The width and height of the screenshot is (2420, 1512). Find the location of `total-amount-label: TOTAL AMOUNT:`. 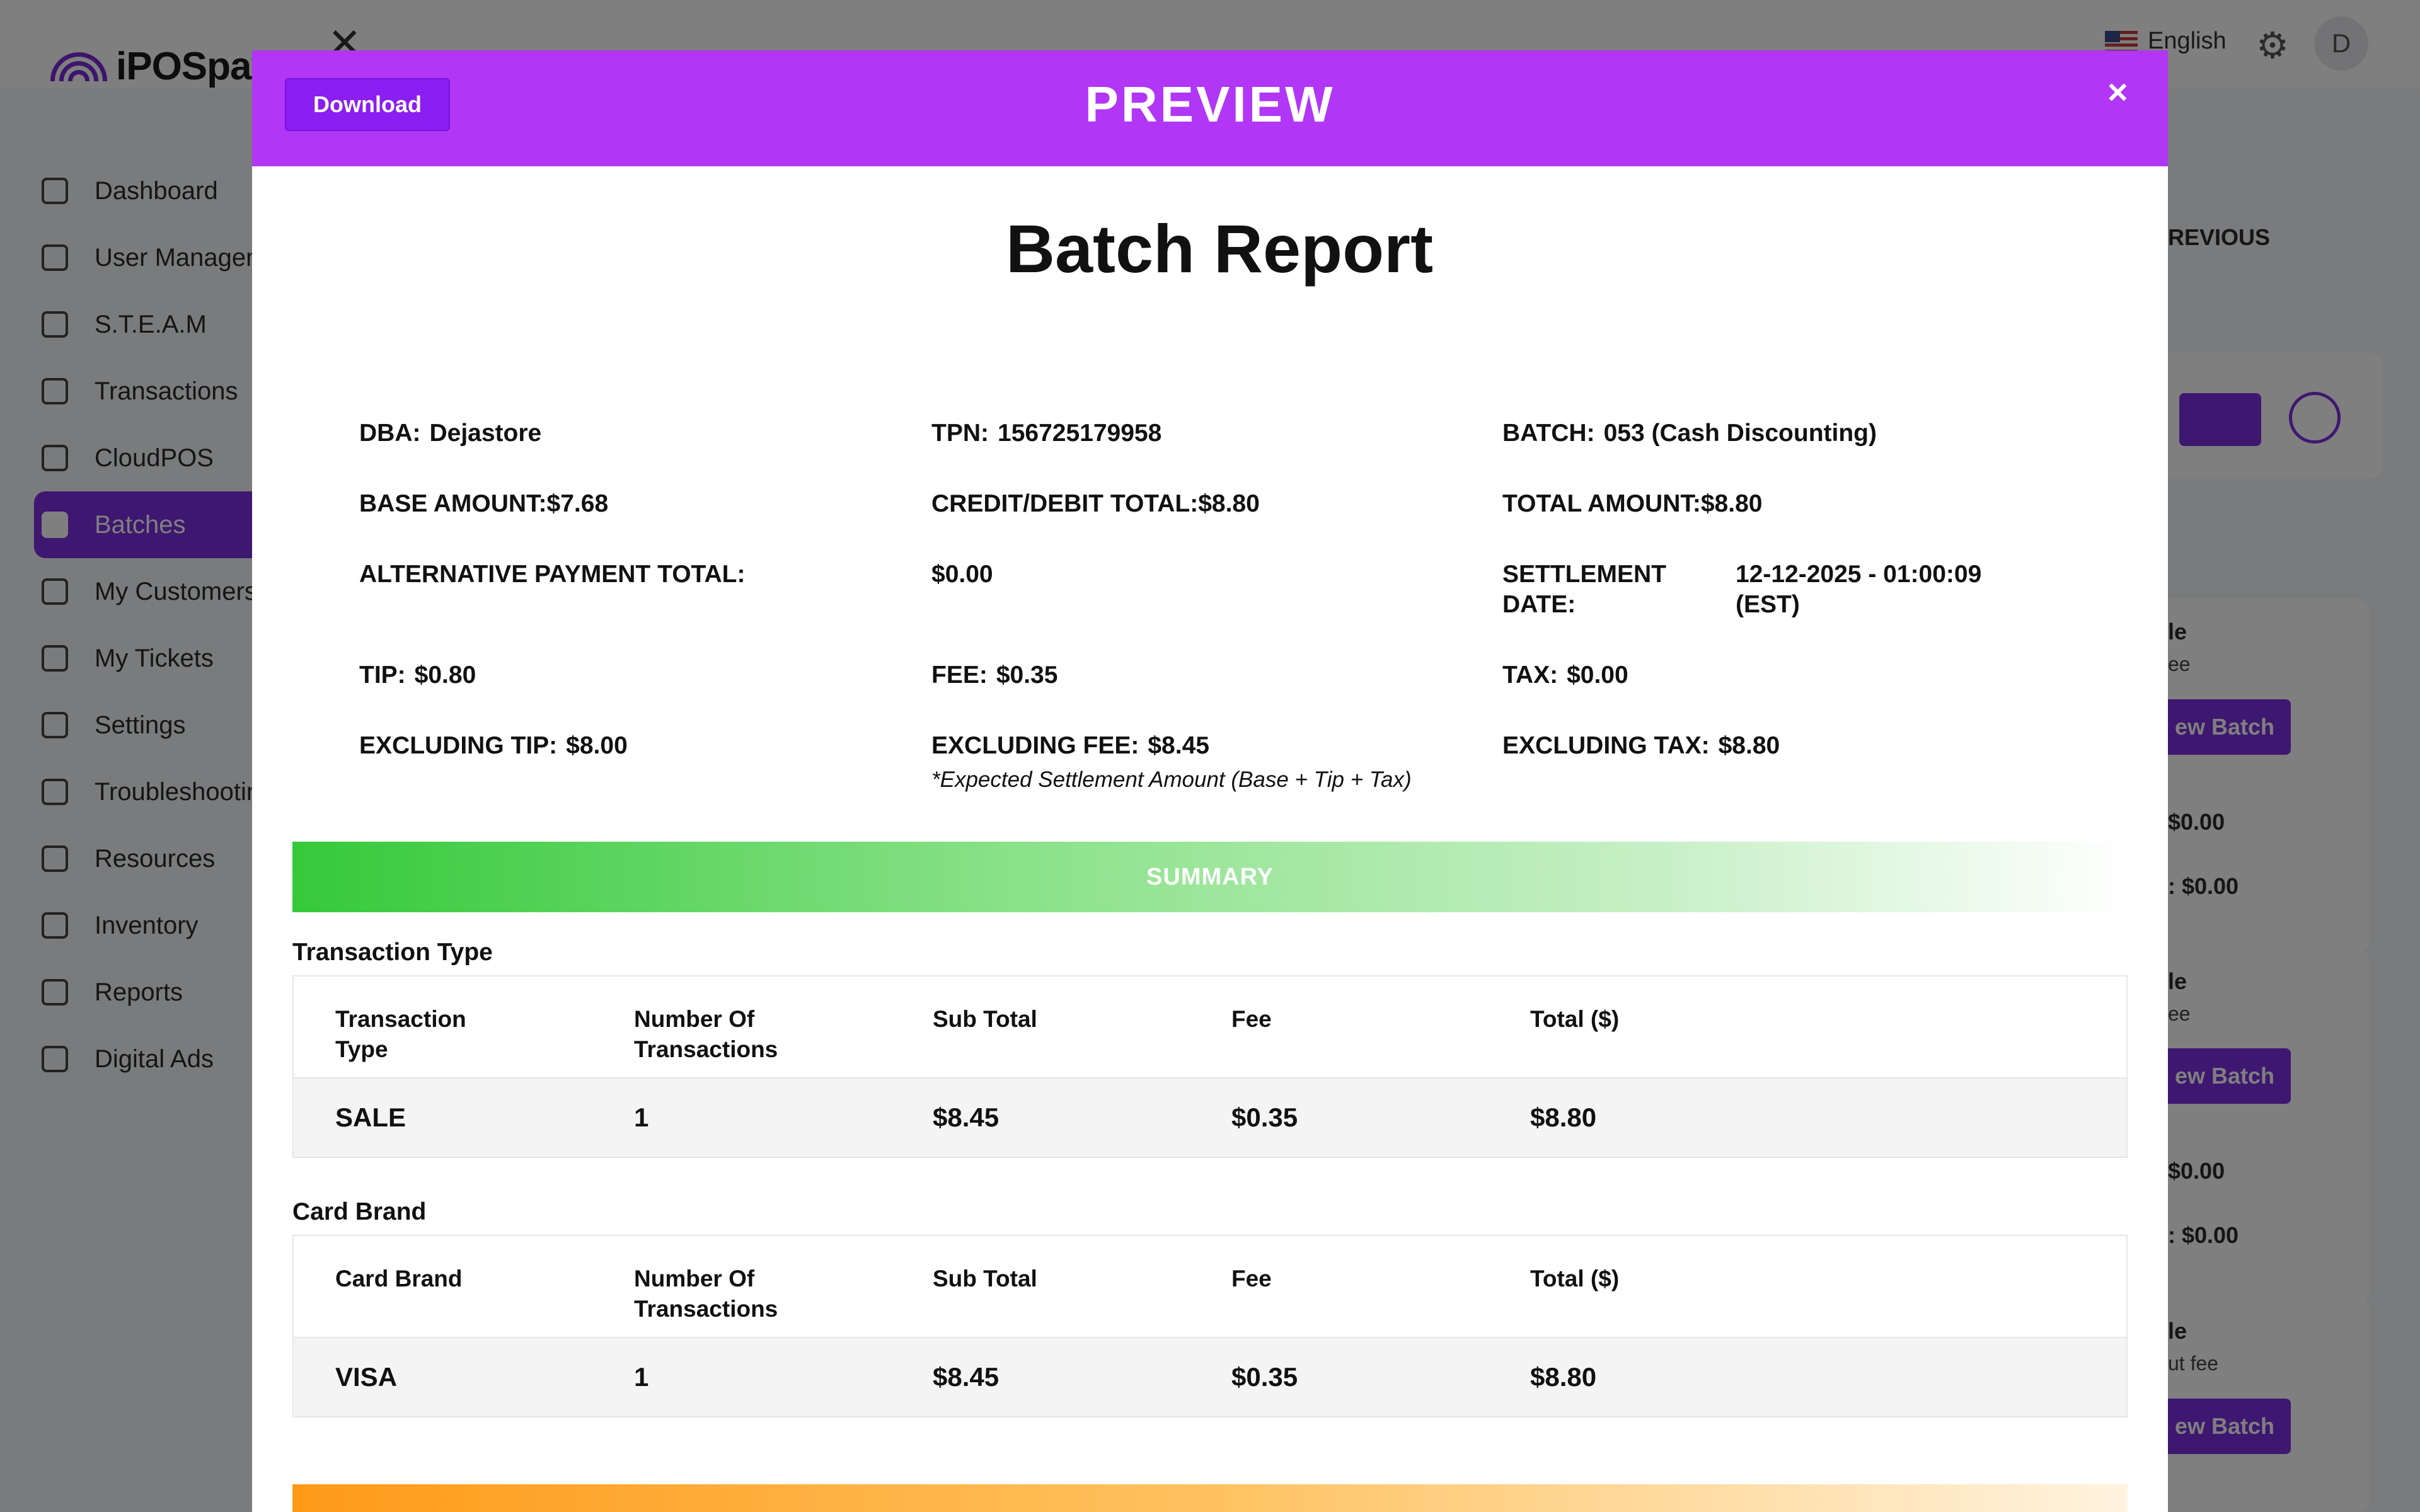

total-amount-label: TOTAL AMOUNT: is located at coordinates (1602, 503).